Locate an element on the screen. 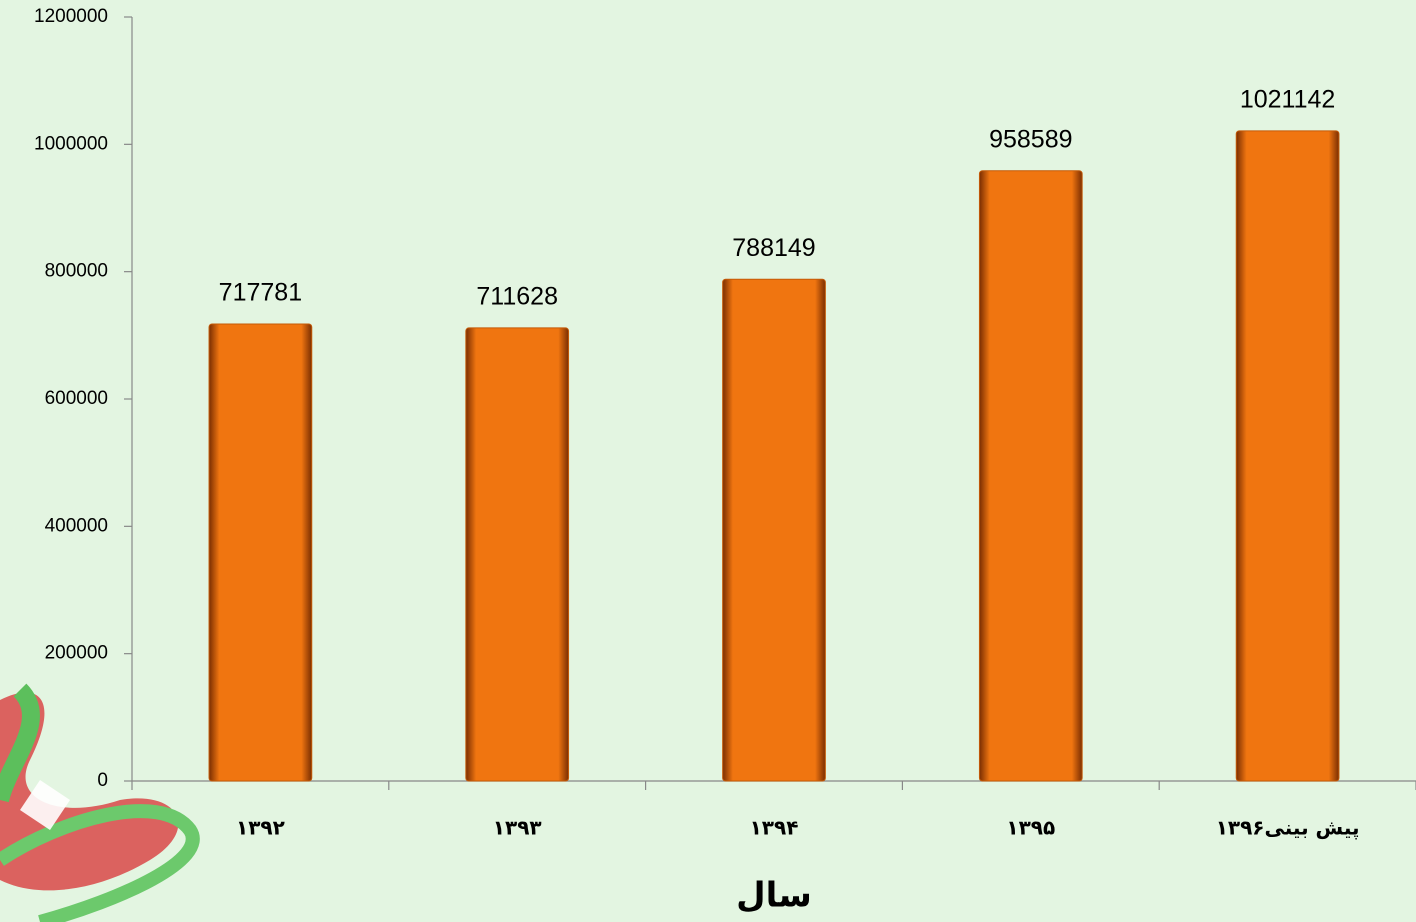 This screenshot has width=1416, height=922. y-tick-label: 200000 is located at coordinates (76, 653).